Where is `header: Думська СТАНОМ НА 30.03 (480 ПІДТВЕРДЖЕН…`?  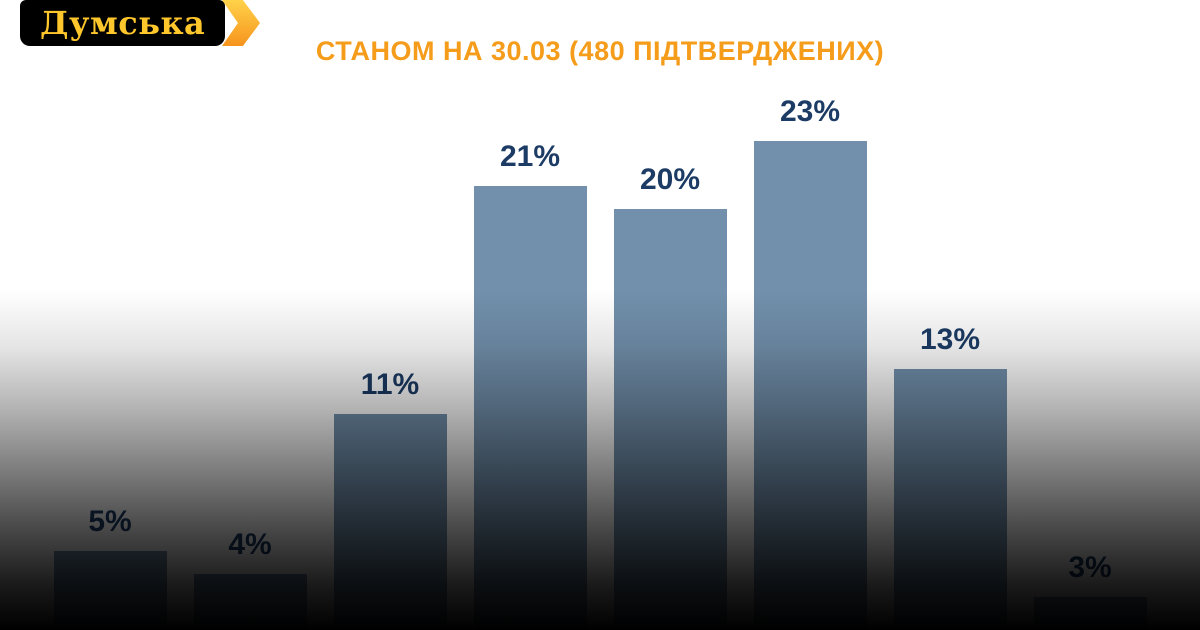
header: Думська СТАНОМ НА 30.03 (480 ПІДТВЕРДЖЕН… is located at coordinates (600, 40).